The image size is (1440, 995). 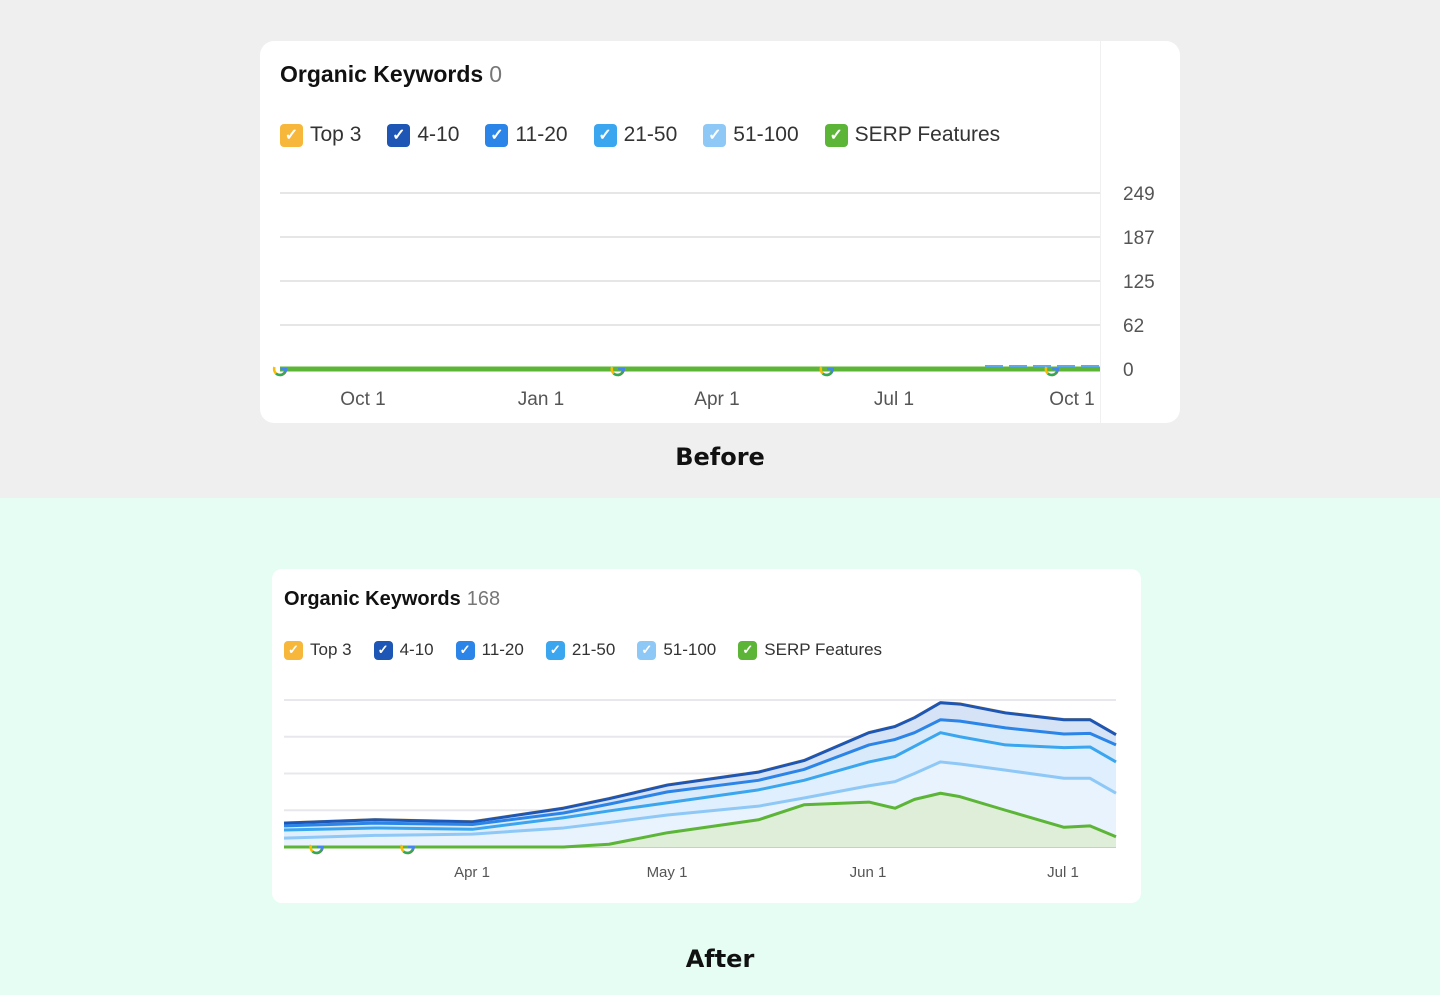 What do you see at coordinates (868, 872) in the screenshot?
I see `x-tick-label: Jun 1` at bounding box center [868, 872].